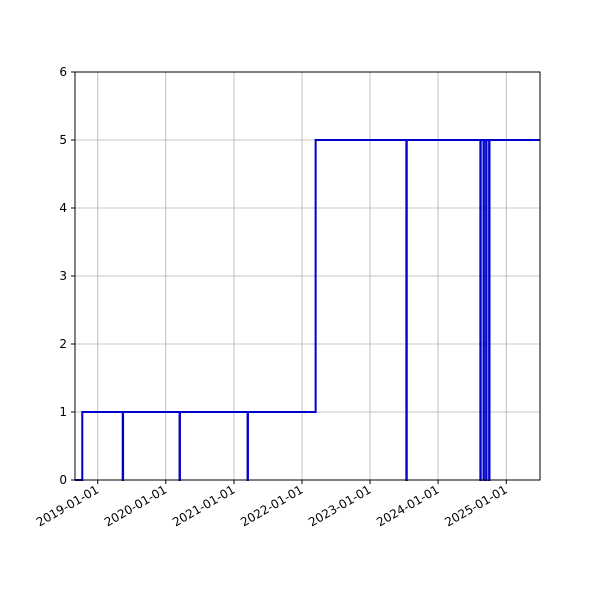 The height and width of the screenshot is (600, 600). What do you see at coordinates (271, 505) in the screenshot?
I see `x-tick-label: 2022-01-01` at bounding box center [271, 505].